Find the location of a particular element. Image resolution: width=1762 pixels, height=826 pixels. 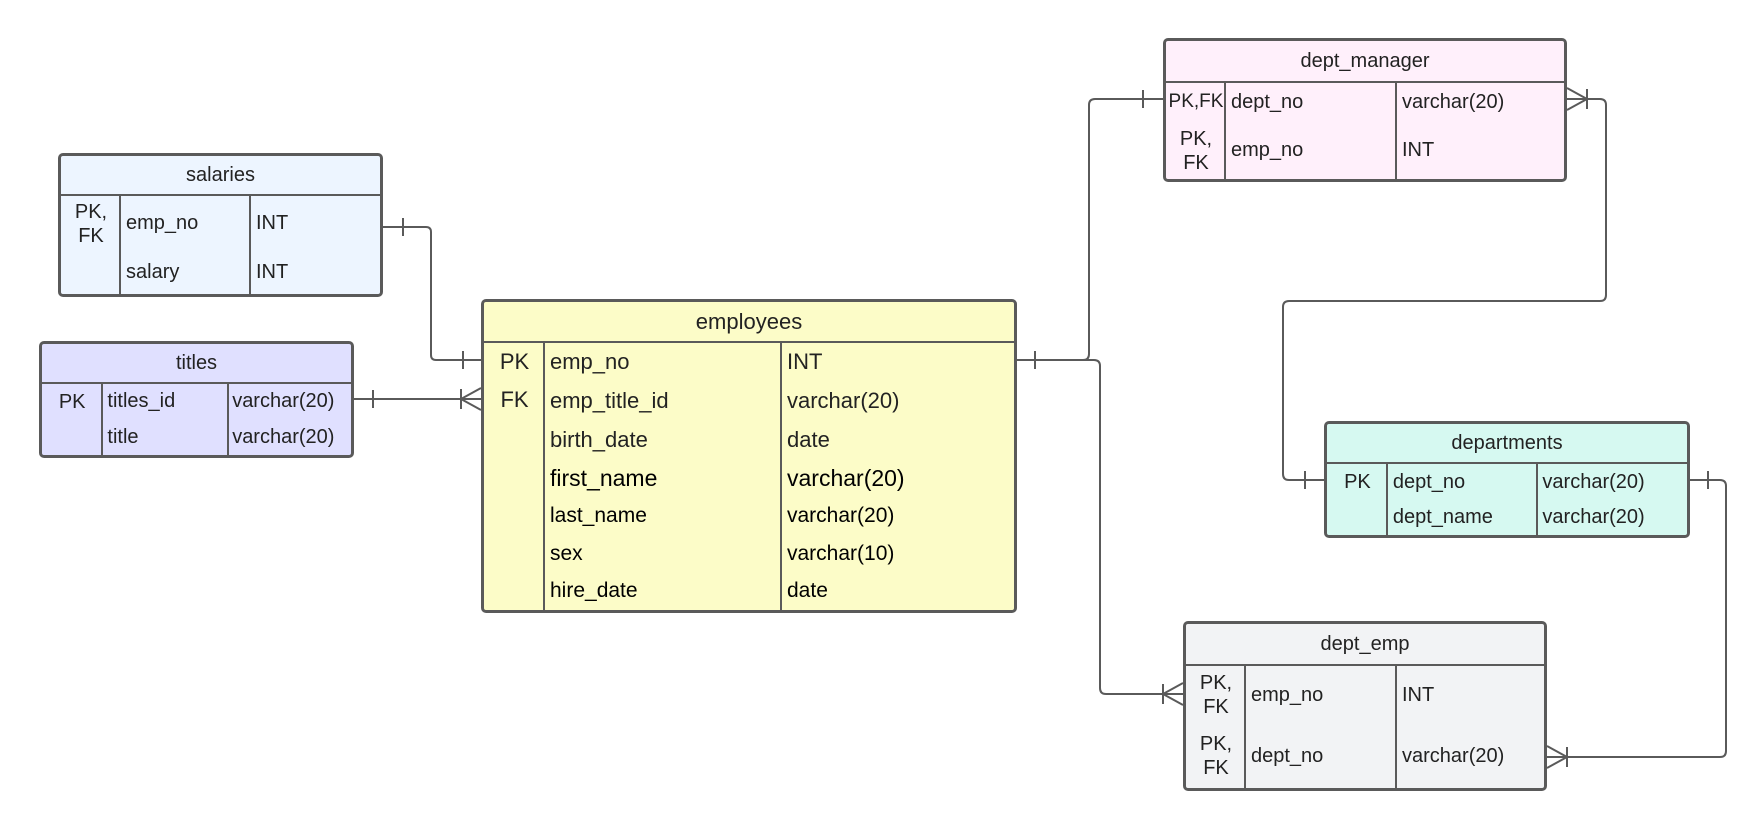

column-name: titles_id is located at coordinates (141, 401).